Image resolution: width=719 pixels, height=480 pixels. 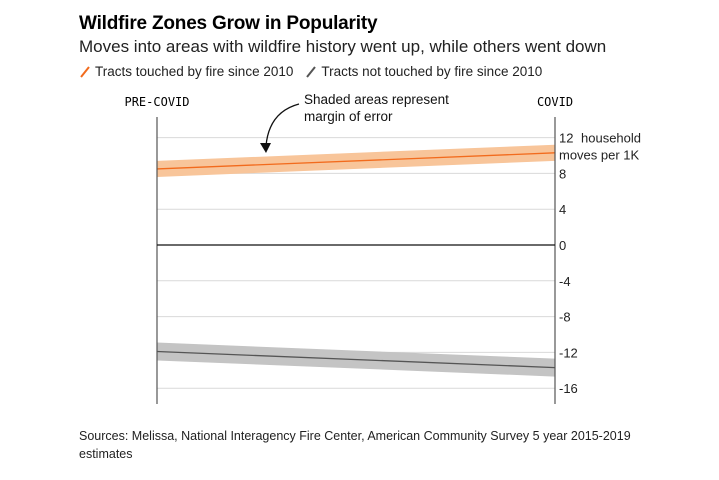 What do you see at coordinates (565, 317) in the screenshot?
I see `y-tick-5: -8` at bounding box center [565, 317].